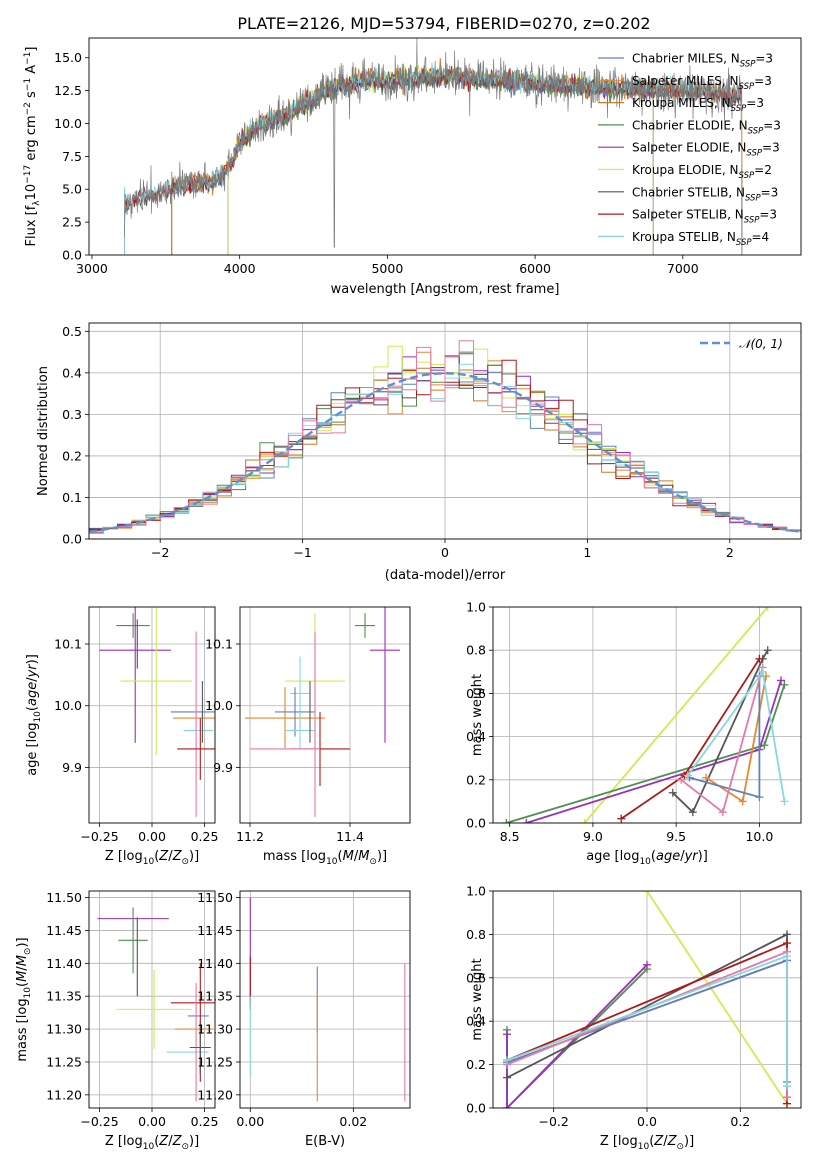  I want to click on weight_vs_age-ytick-label: 0.0, so click(476, 823).